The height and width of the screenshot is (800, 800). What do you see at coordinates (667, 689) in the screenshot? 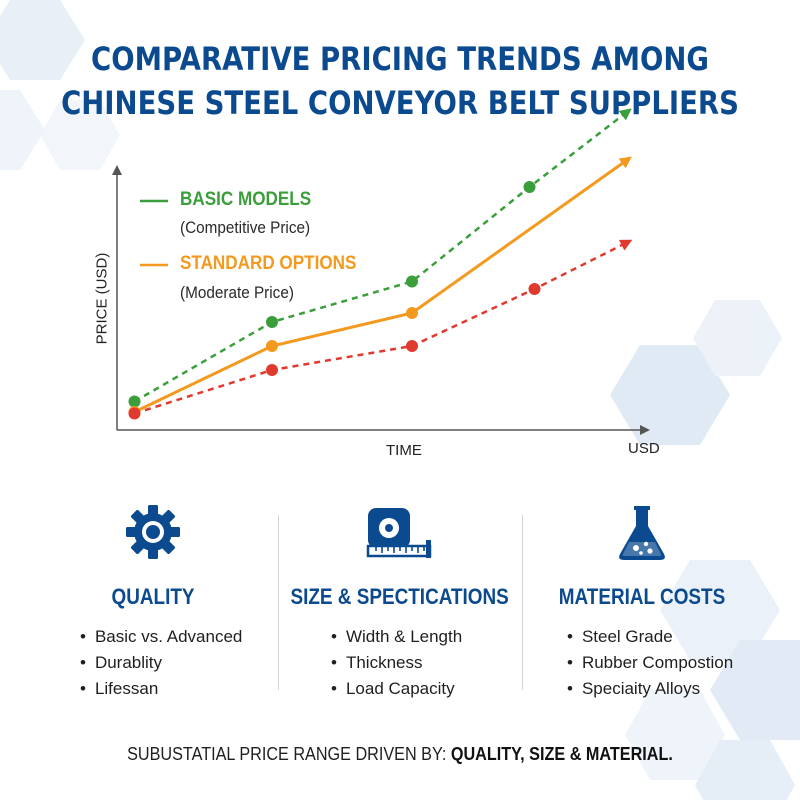
I see `list-item: Speciaity Alloys` at bounding box center [667, 689].